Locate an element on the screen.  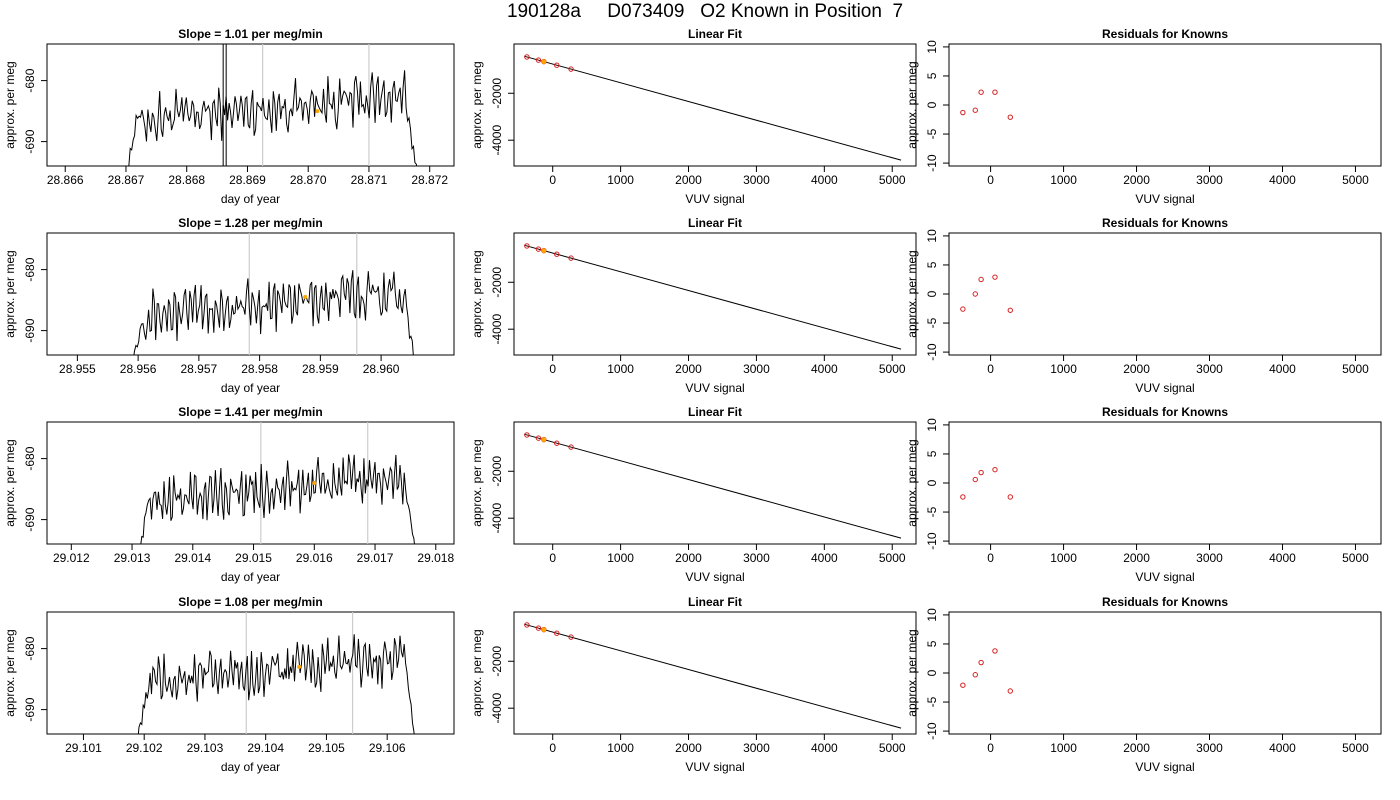
linear-fit-1-marker-point is located at coordinates (544, 62).